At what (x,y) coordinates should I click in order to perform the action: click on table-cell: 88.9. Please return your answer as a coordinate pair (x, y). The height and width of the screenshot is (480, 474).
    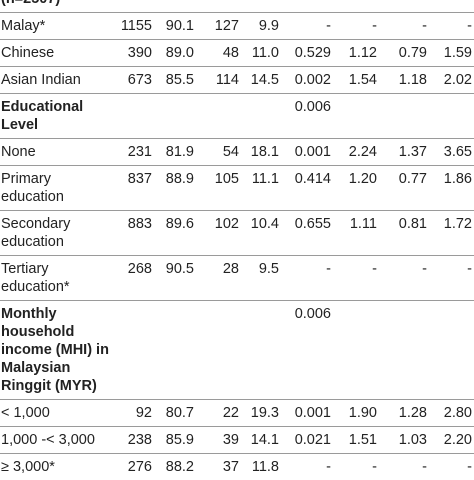
    Looking at the image, I should click on (175, 188).